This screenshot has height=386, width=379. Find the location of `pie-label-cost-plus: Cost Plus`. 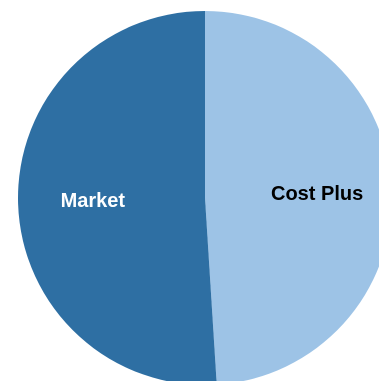

pie-label-cost-plus: Cost Plus is located at coordinates (317, 194).